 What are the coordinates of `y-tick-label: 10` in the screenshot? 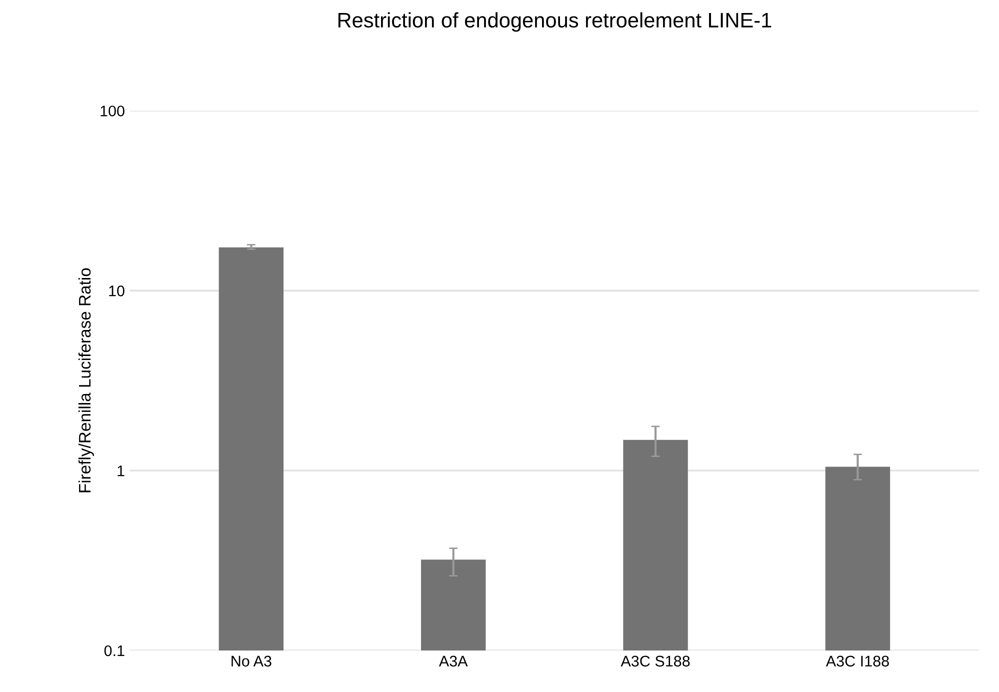 It's located at (116, 291).